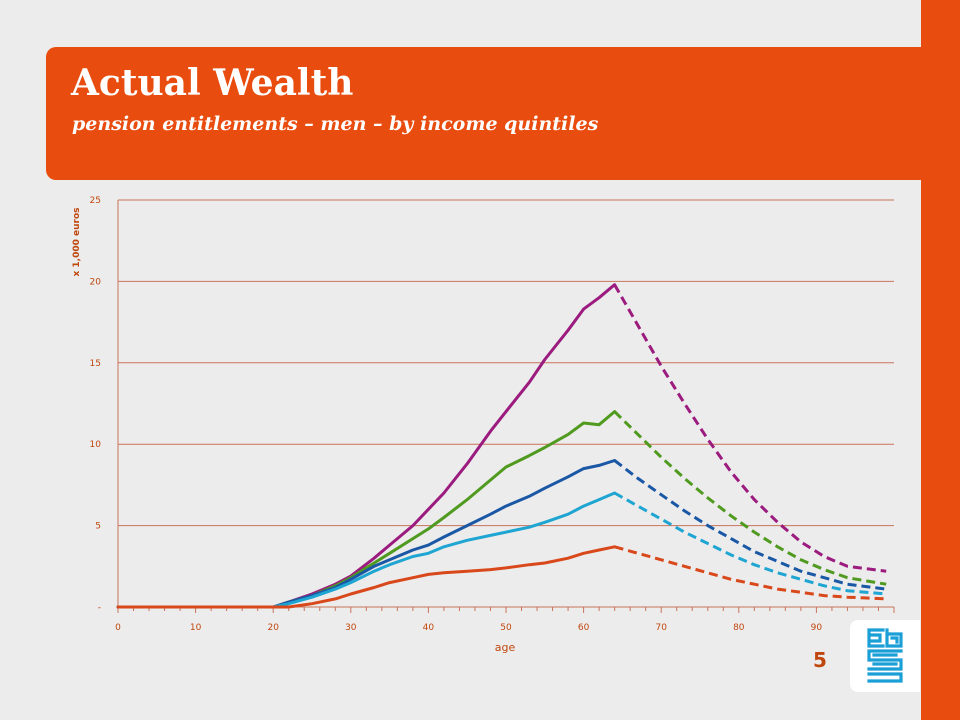  Describe the element at coordinates (273, 628) in the screenshot. I see `x-tick-label-20: 20` at that location.